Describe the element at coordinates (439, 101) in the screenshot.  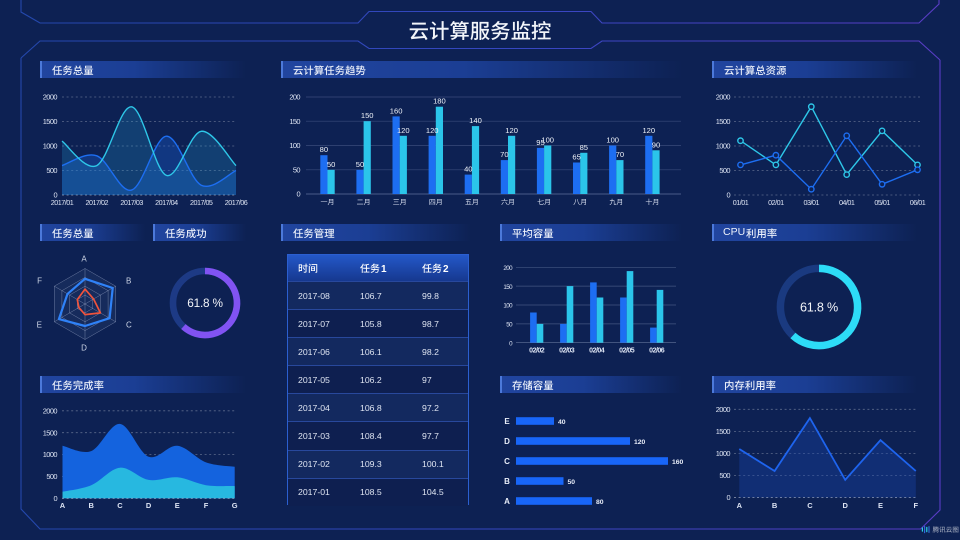
I see `svg-text: 180` at that location.